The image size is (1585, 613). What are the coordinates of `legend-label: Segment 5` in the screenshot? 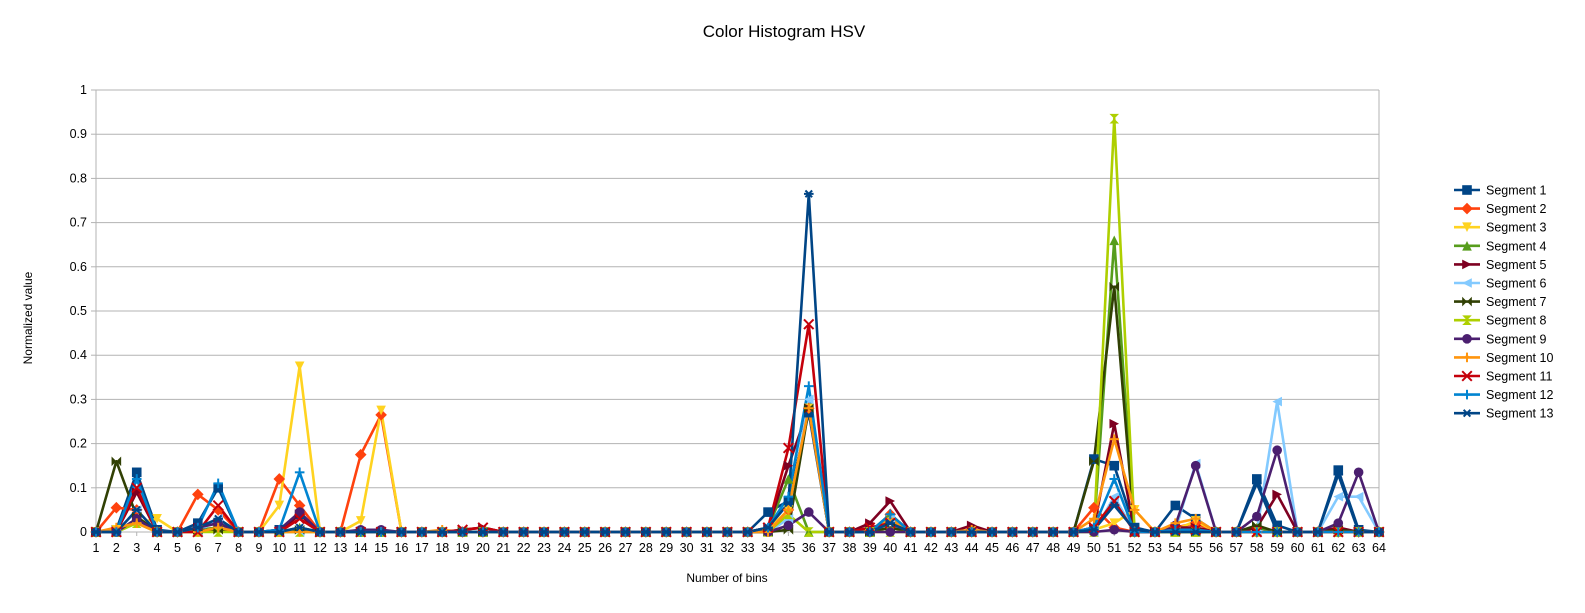 It's located at (1516, 265).